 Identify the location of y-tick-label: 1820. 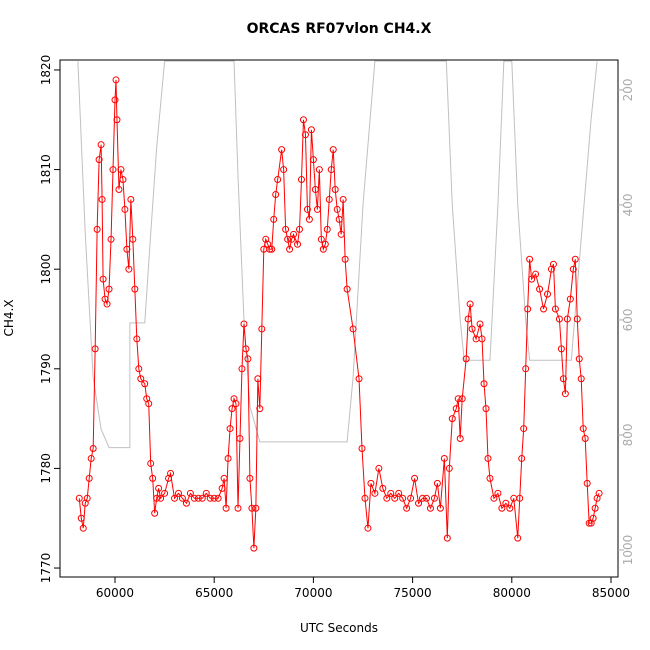
(46, 70).